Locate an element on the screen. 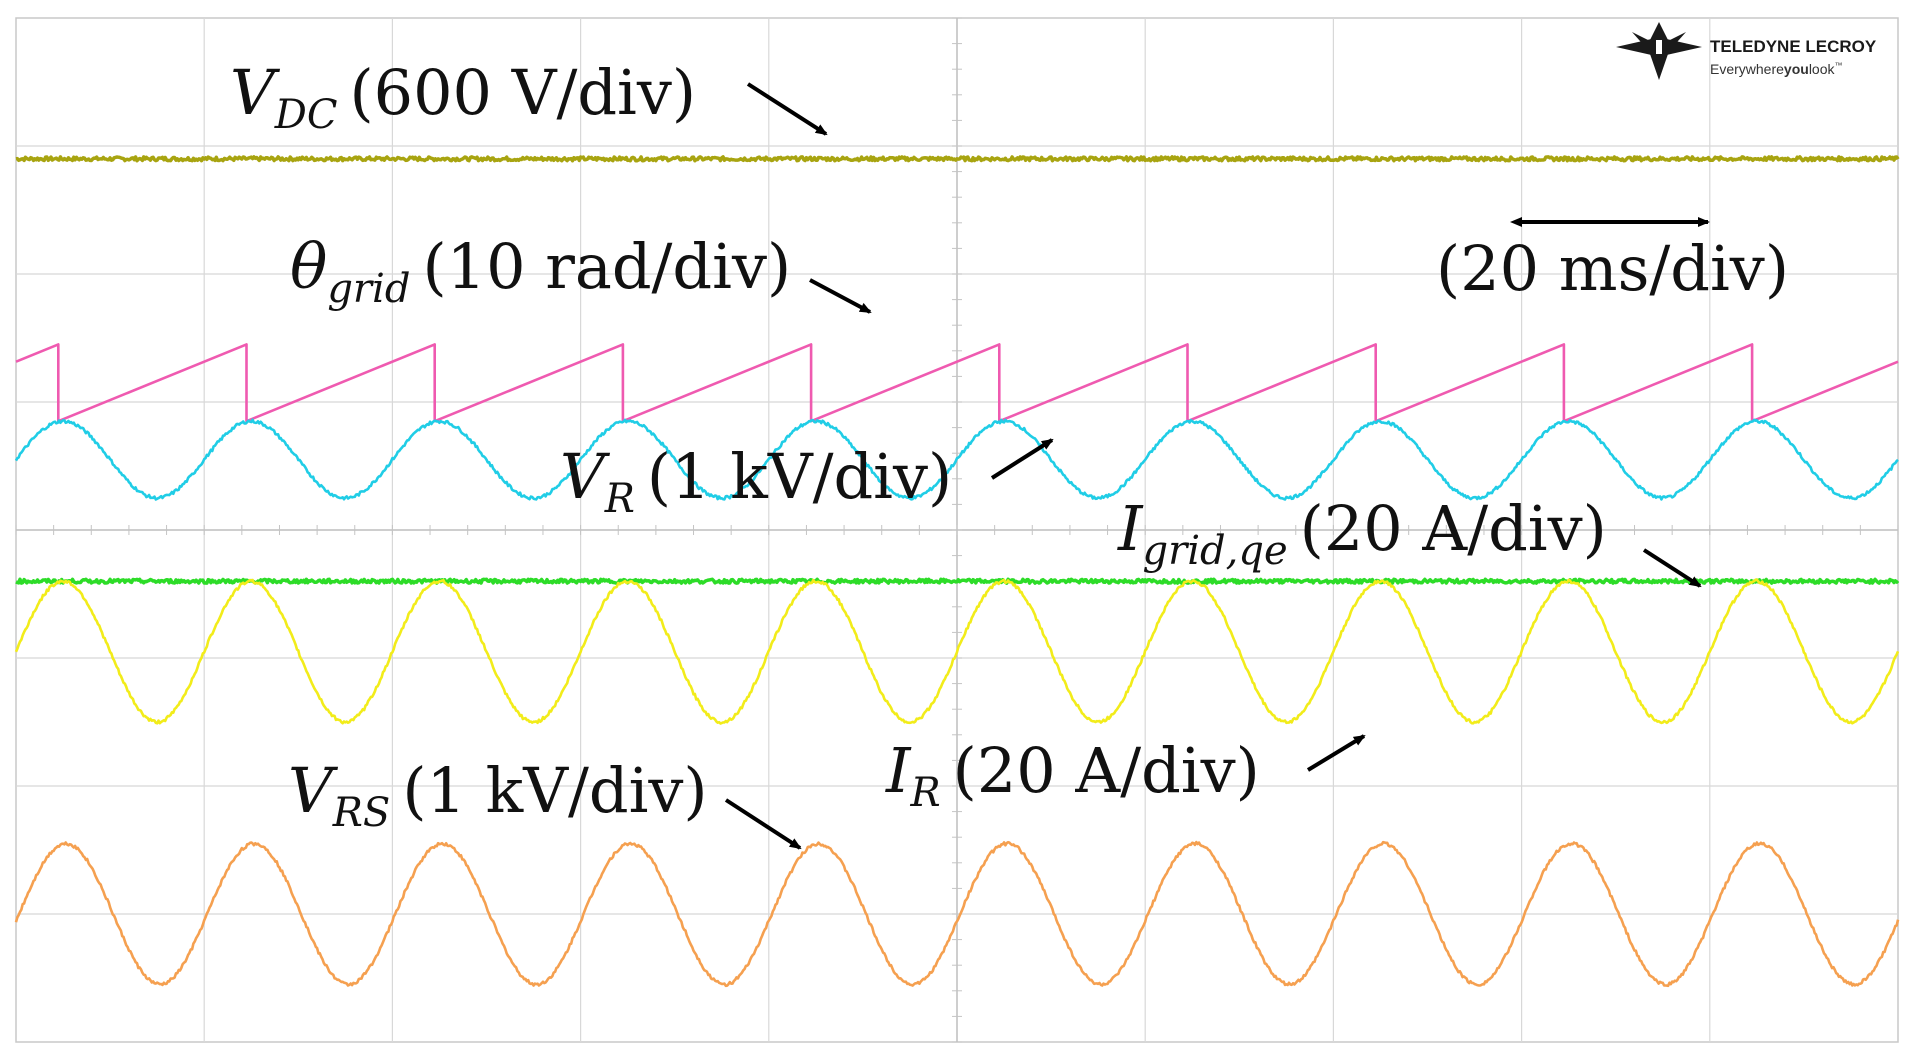 This screenshot has height=1052, width=1906. label-vrs: VRS (1 kV/div) is located at coordinates (498, 795).